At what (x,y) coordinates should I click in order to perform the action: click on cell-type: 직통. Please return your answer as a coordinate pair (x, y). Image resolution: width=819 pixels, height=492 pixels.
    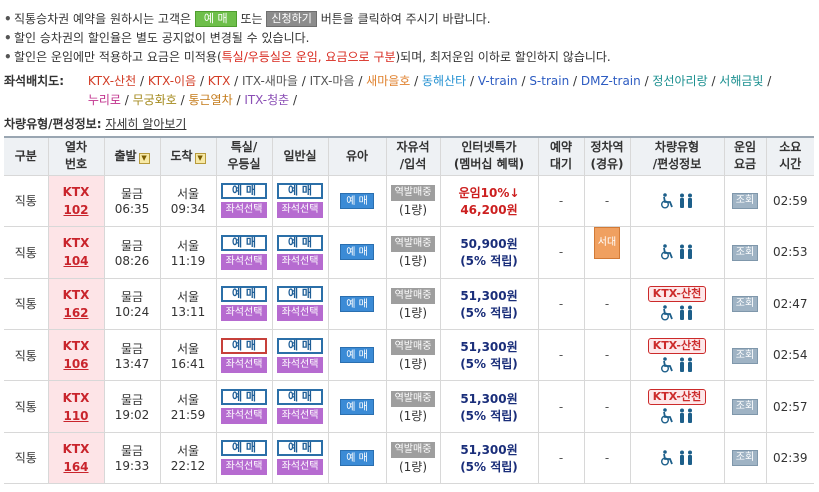
    Looking at the image, I should click on (26, 355).